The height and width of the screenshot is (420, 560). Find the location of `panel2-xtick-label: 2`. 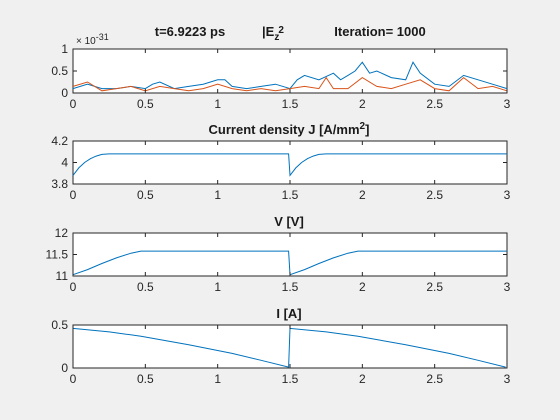

panel2-xtick-label: 2 is located at coordinates (362, 195).